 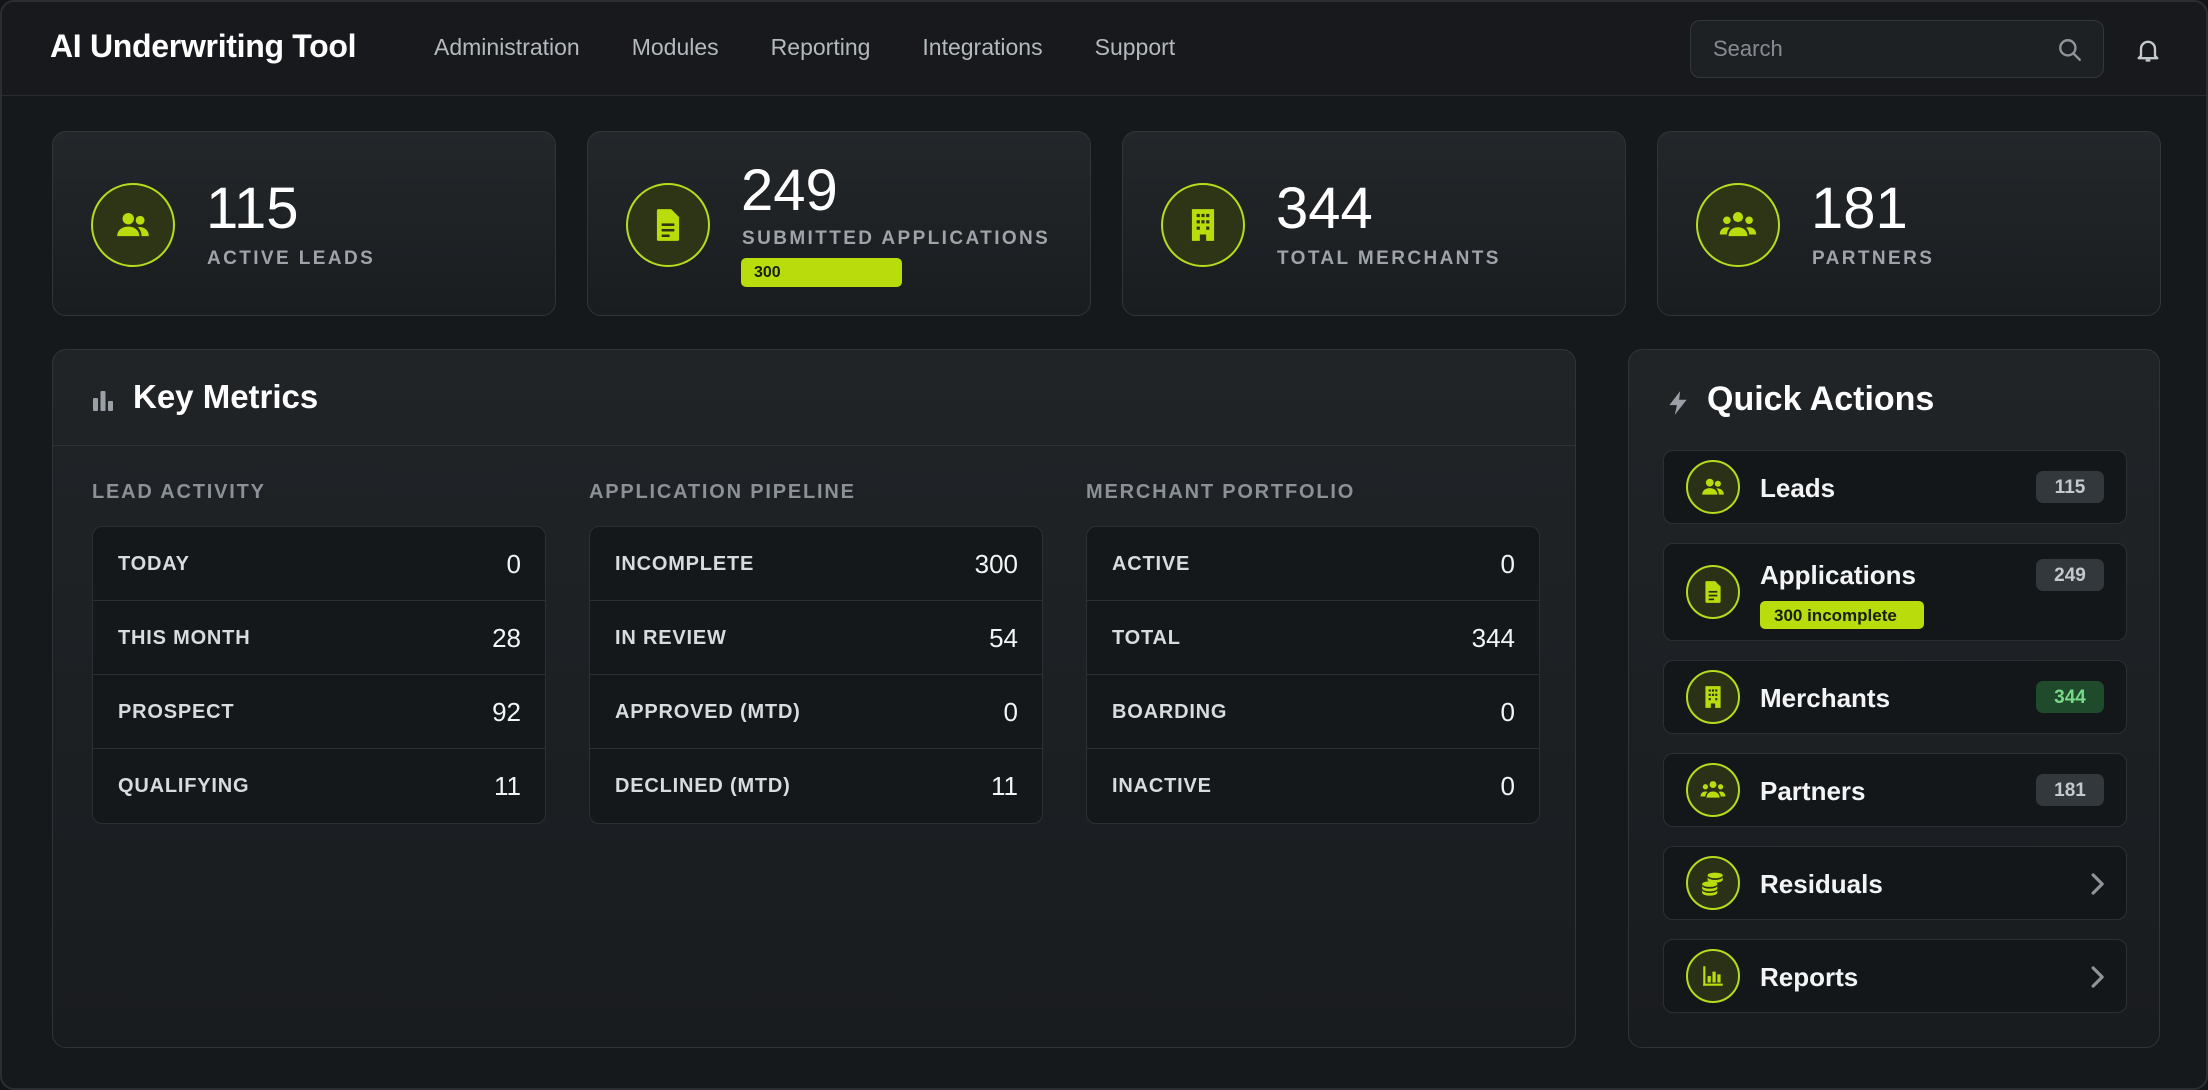 What do you see at coordinates (1878, 49) in the screenshot?
I see `search-input` at bounding box center [1878, 49].